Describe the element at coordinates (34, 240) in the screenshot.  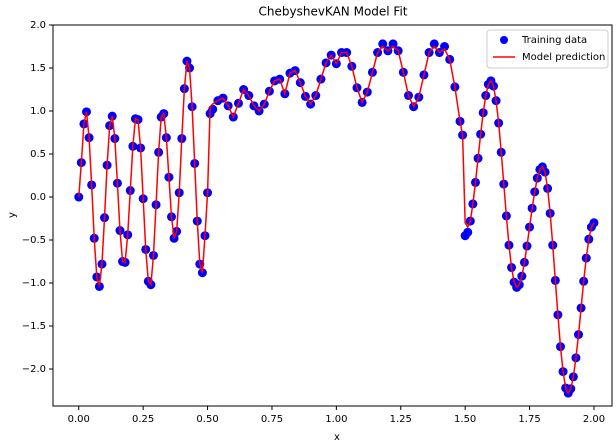
I see `y-tick-label: −0.5` at that location.